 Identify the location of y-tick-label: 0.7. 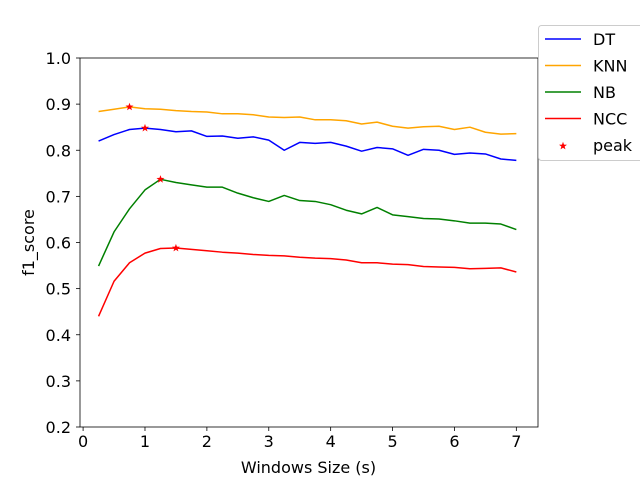
(58, 196).